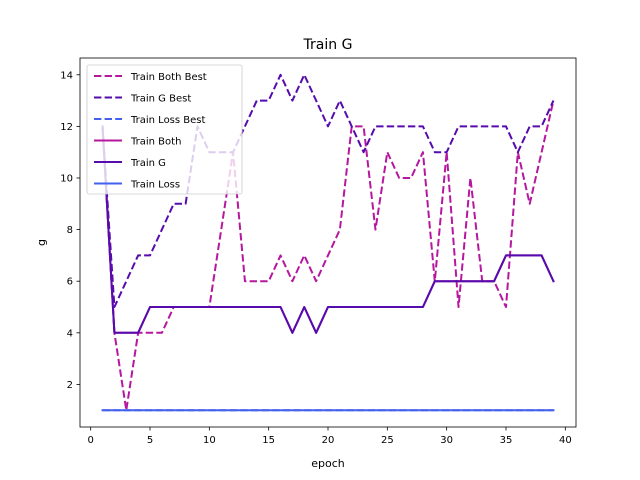  What do you see at coordinates (148, 163) in the screenshot?
I see `legend-label: Train G` at bounding box center [148, 163].